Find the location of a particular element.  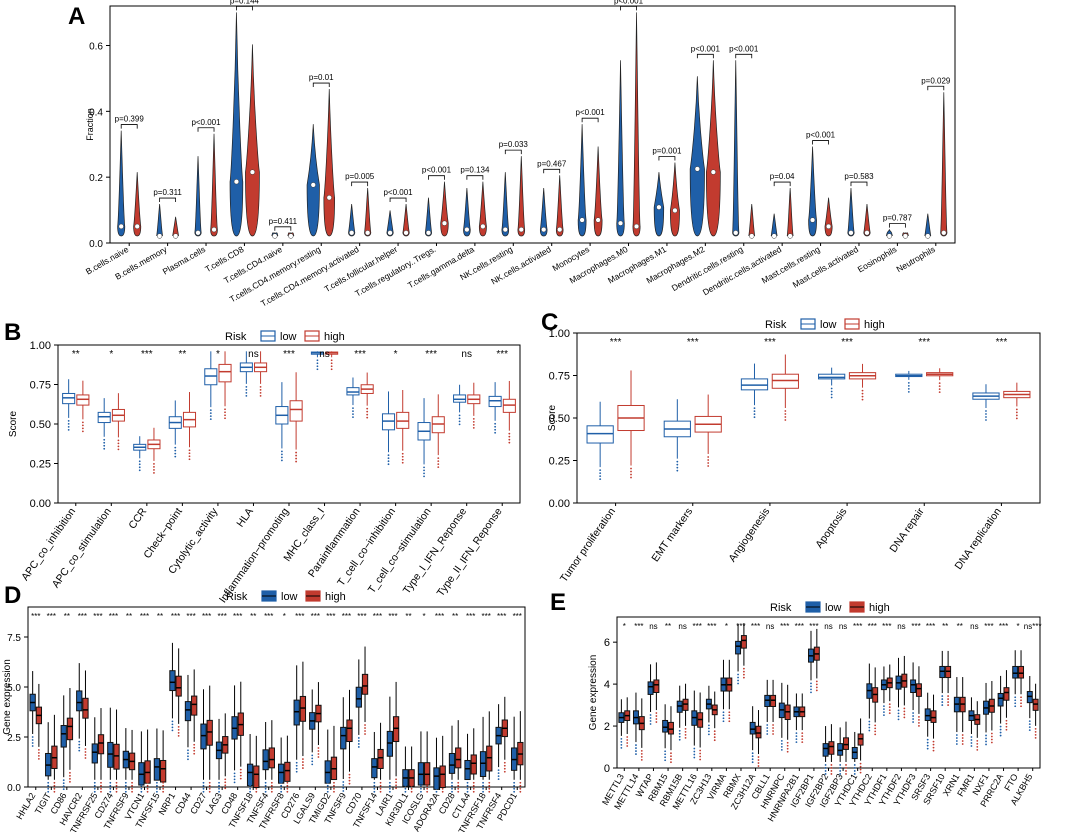

significance-26: *** is located at coordinates (1003, 626).